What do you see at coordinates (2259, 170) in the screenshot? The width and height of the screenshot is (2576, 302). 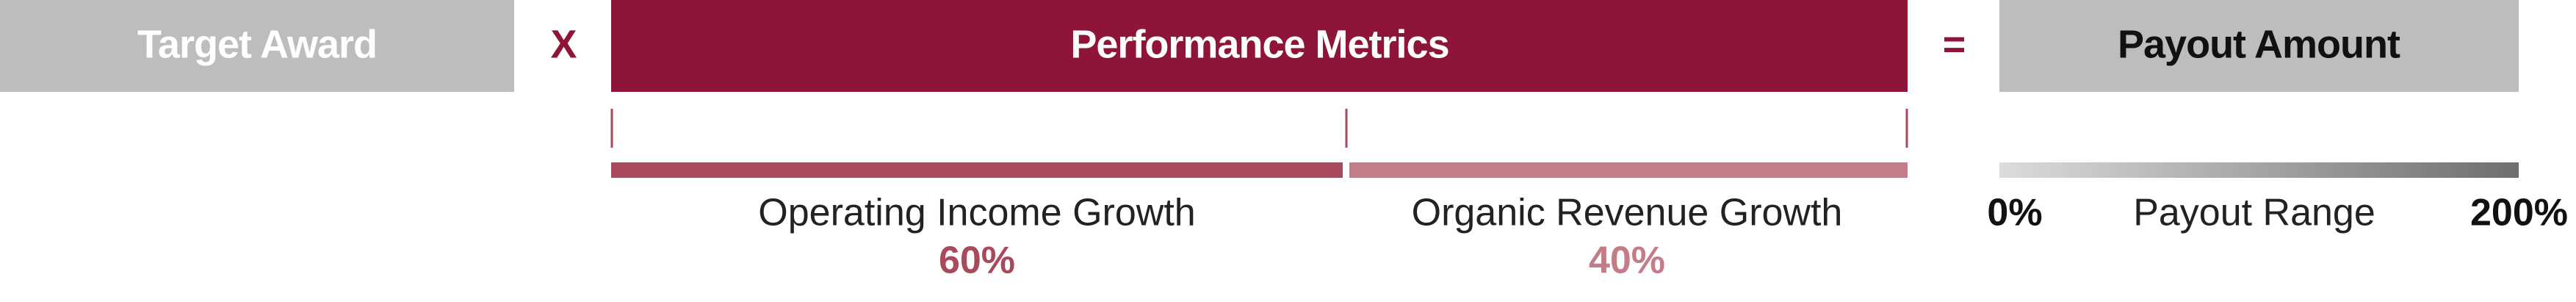 I see `payout-gradient` at bounding box center [2259, 170].